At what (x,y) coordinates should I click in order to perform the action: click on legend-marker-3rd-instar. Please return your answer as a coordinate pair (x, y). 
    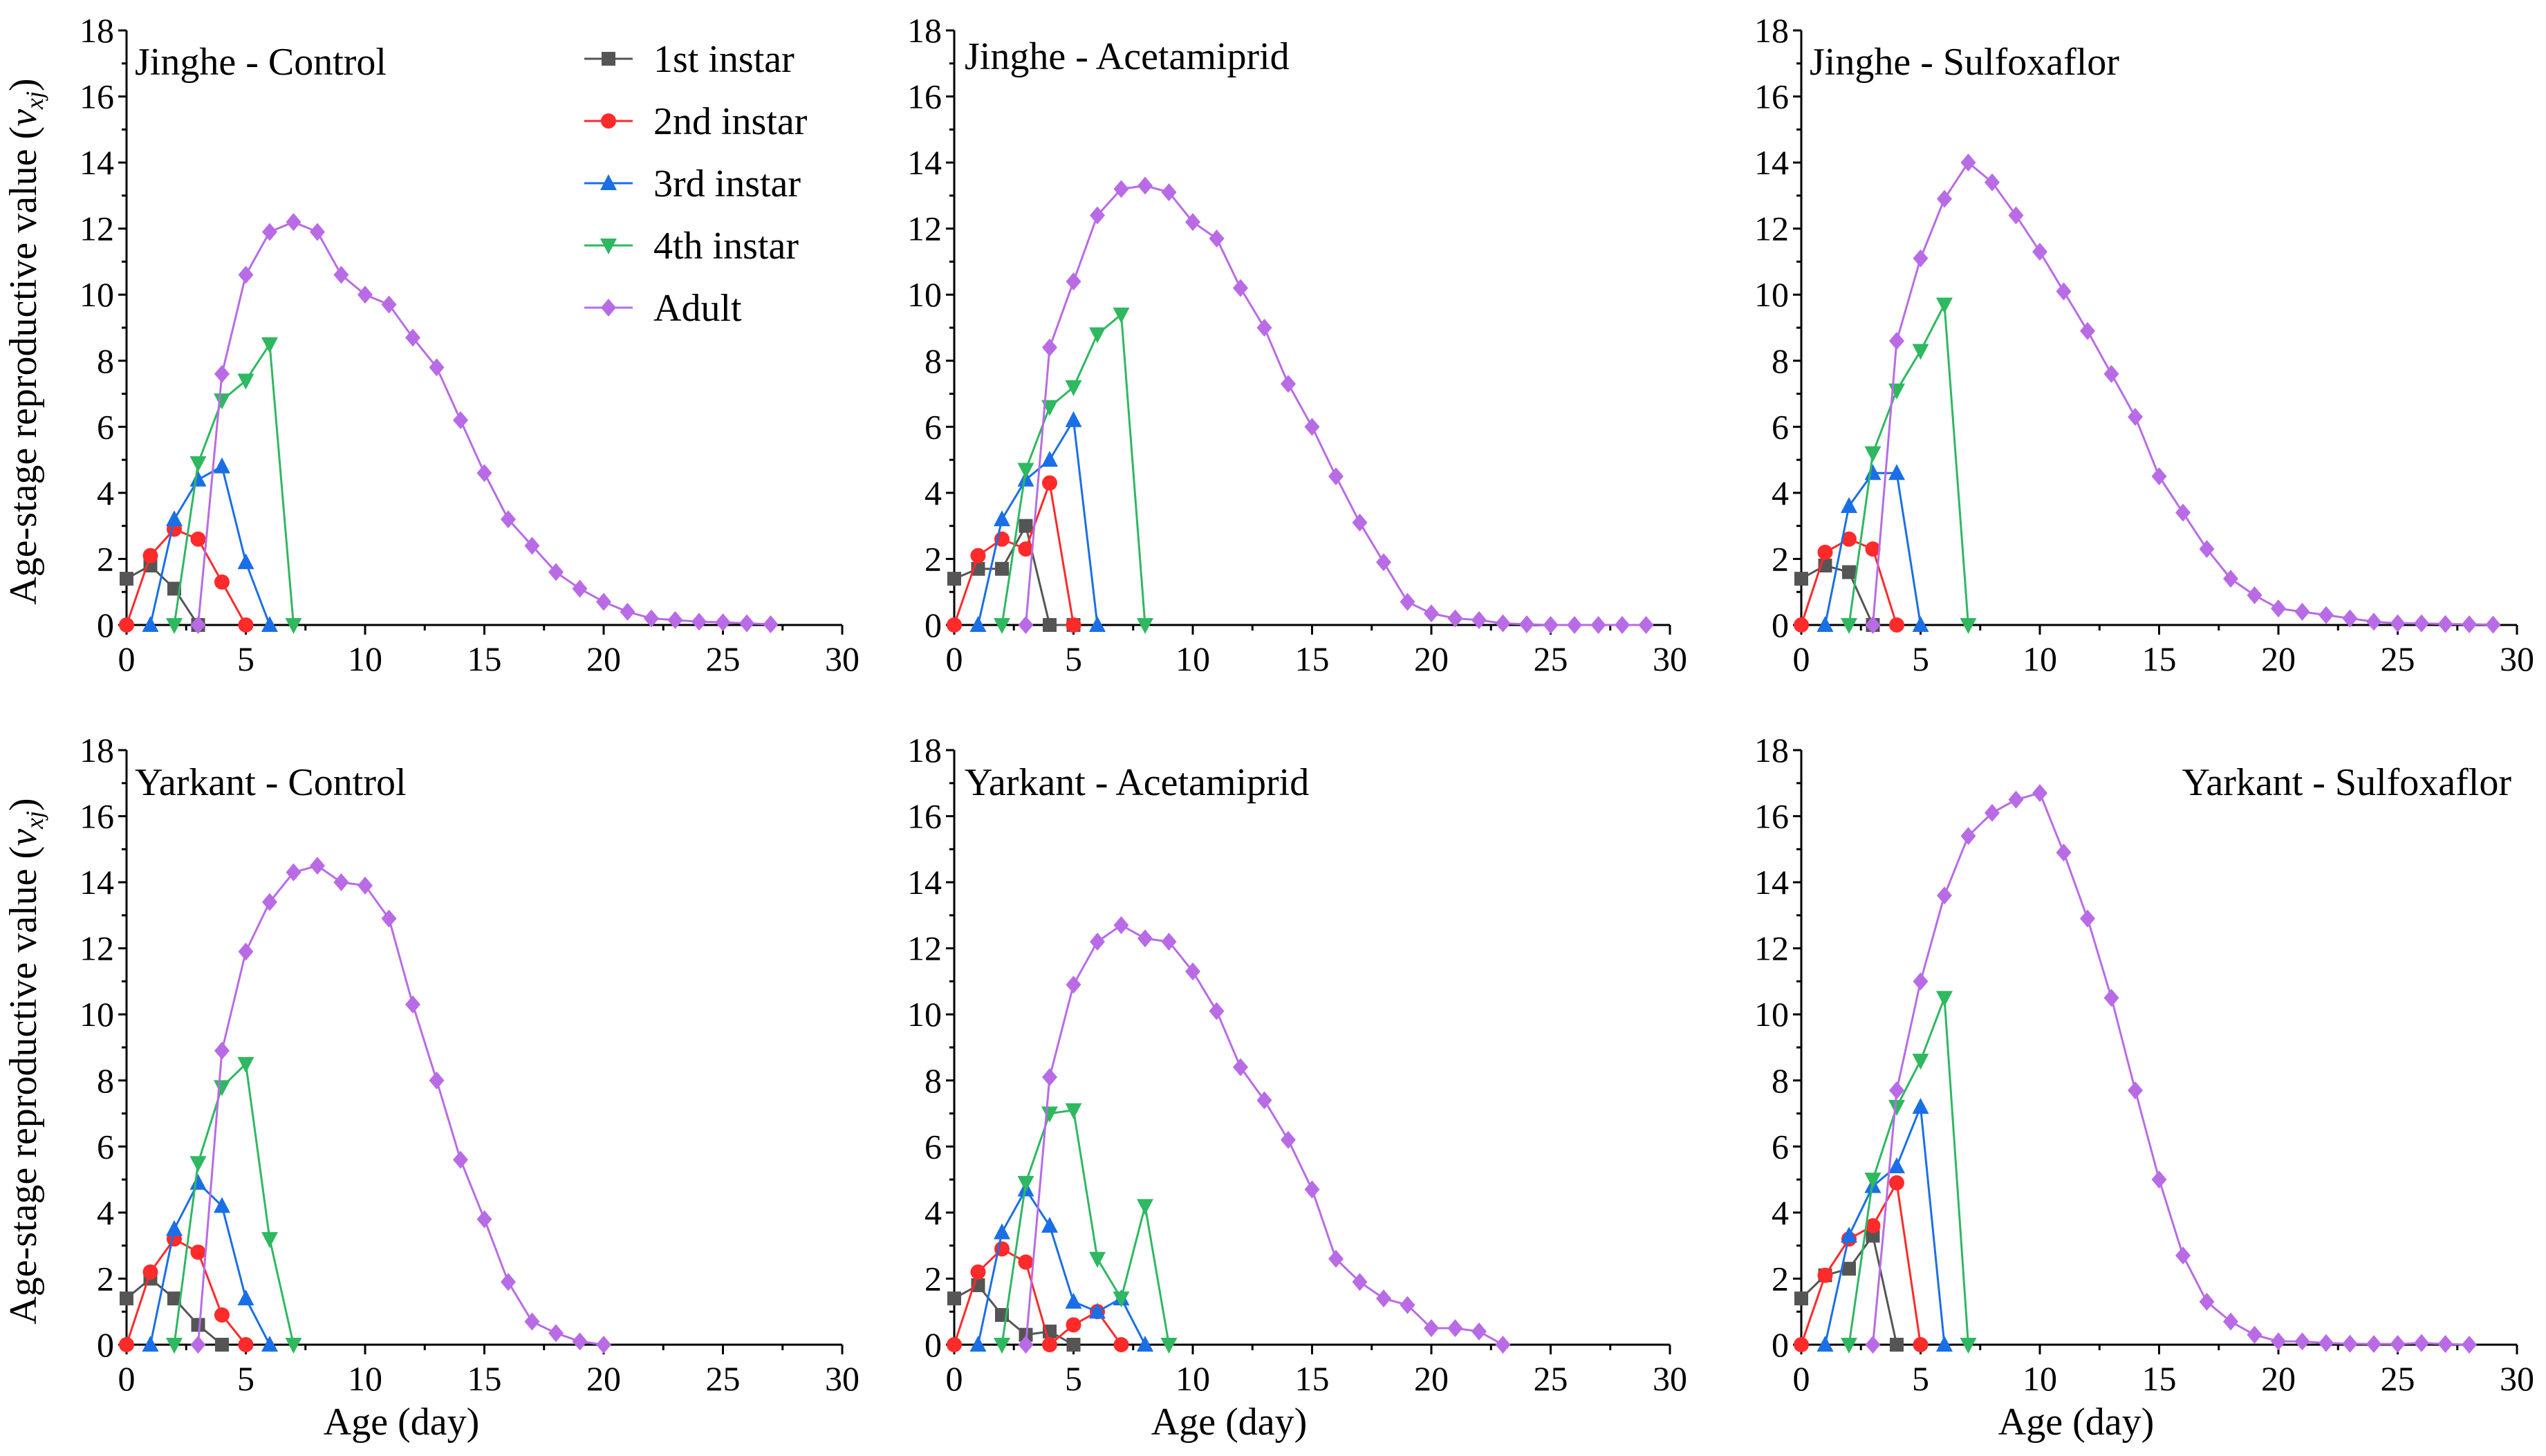
    Looking at the image, I should click on (608, 182).